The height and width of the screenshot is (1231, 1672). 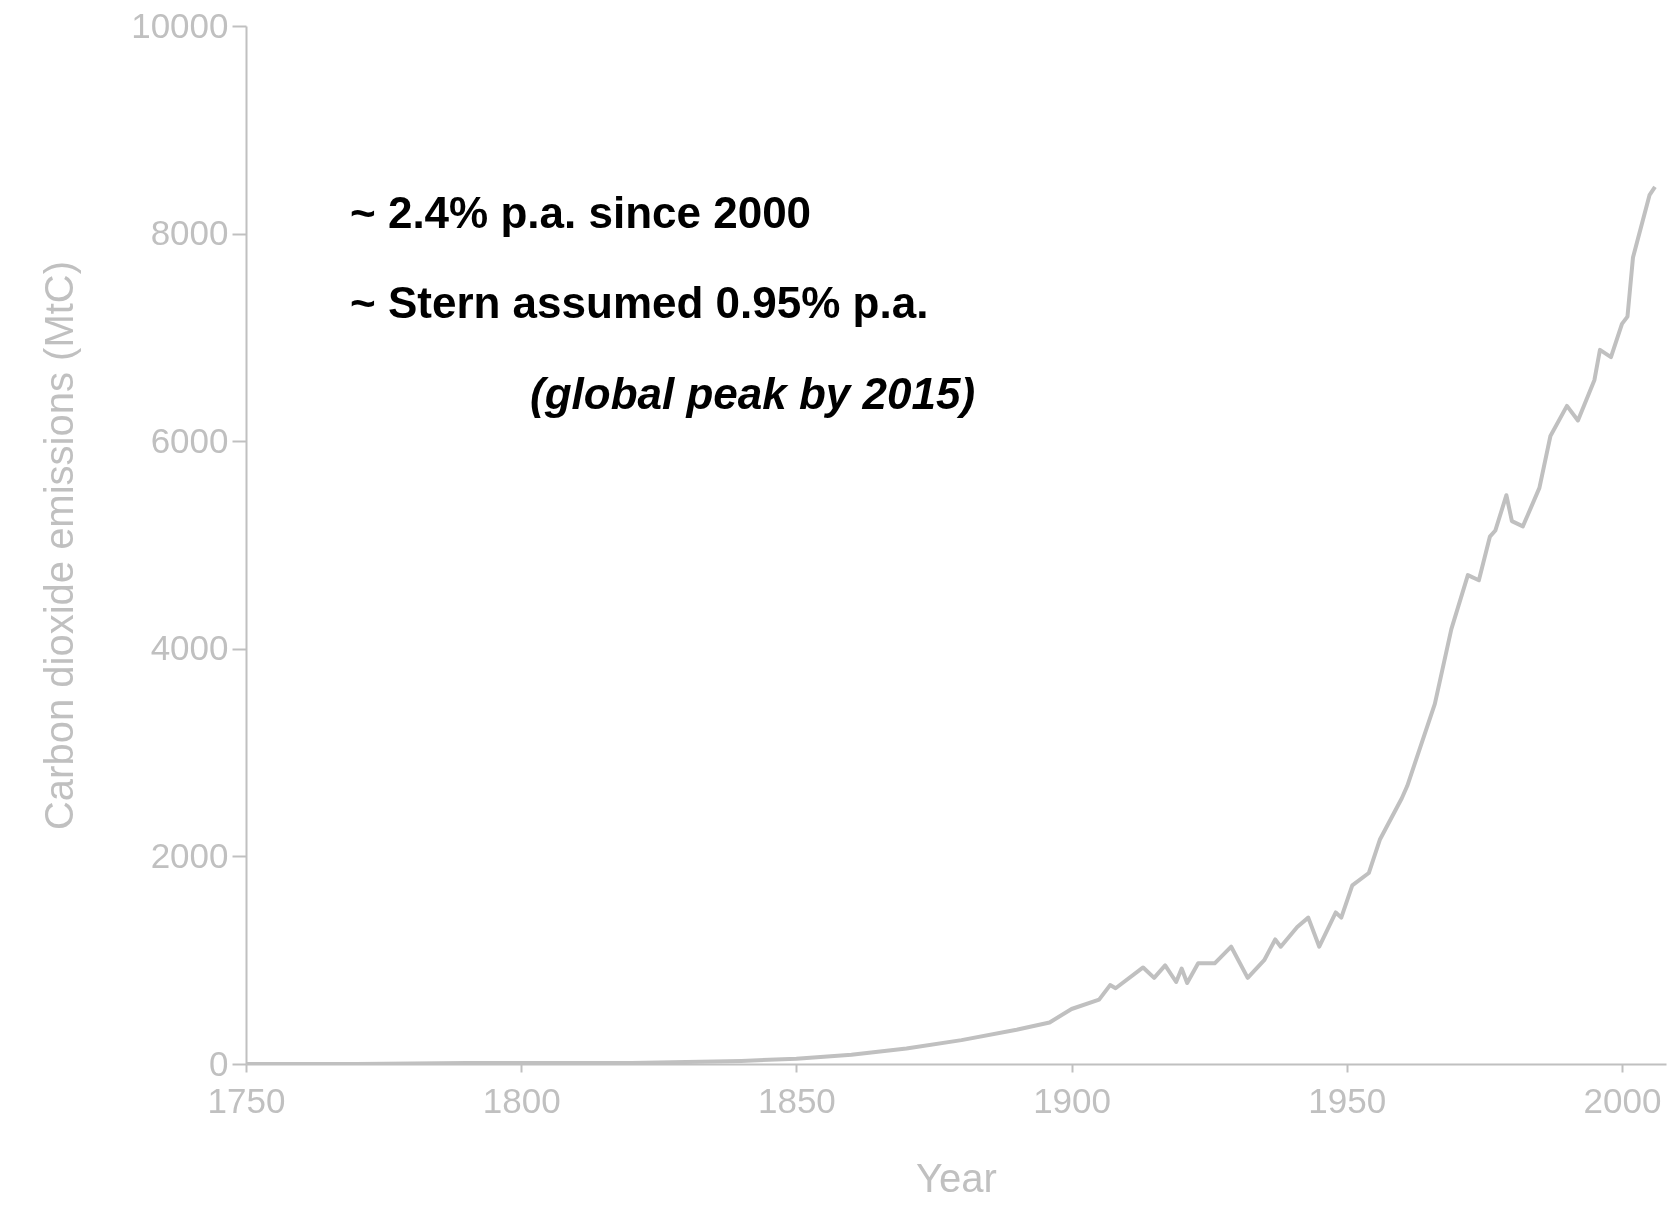 What do you see at coordinates (246, 1100) in the screenshot?
I see `x-tick-label: 1750` at bounding box center [246, 1100].